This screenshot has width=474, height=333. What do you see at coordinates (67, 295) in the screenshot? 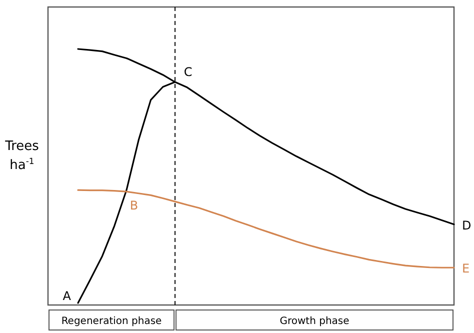
I see `series-label: A` at bounding box center [67, 295].